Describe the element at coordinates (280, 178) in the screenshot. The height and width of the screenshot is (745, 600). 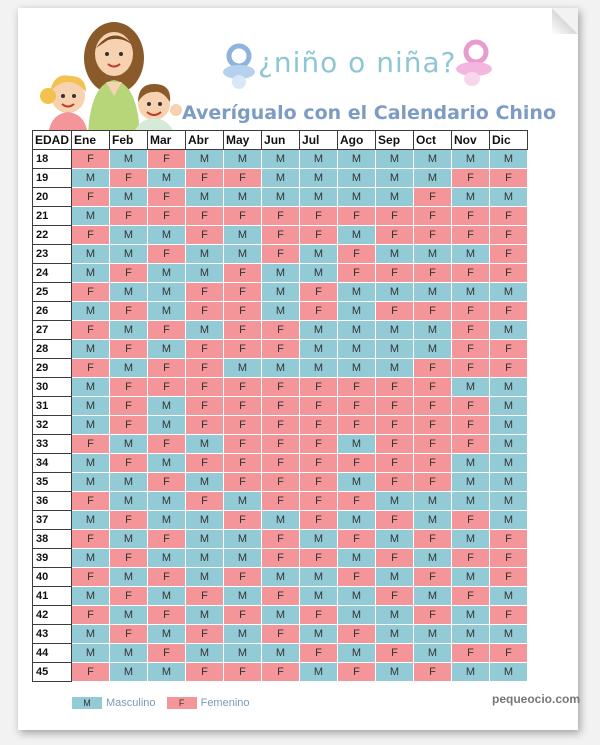
I see `table-row: 19 M F M F F M M M M M F F` at that location.